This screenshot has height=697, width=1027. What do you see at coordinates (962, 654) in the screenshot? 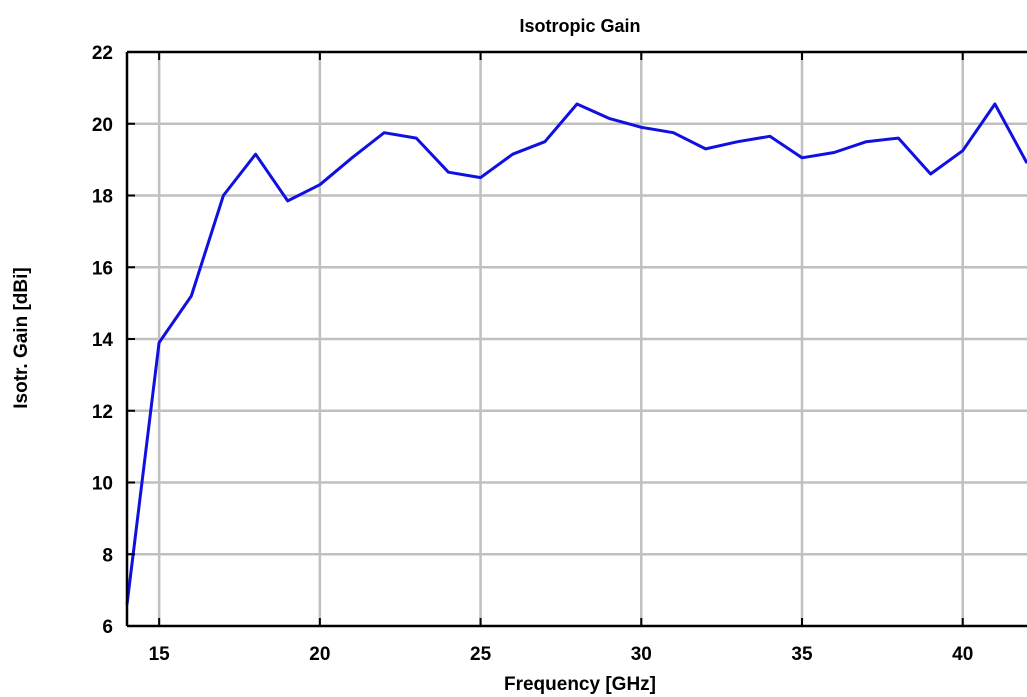
I see `x-tick-label: 40` at bounding box center [962, 654].